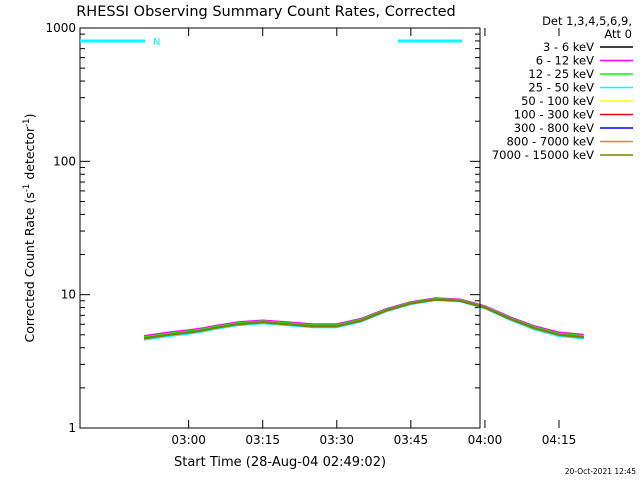  What do you see at coordinates (29, 155) in the screenshot?
I see `y-axis-label-part-2: detector` at bounding box center [29, 155].